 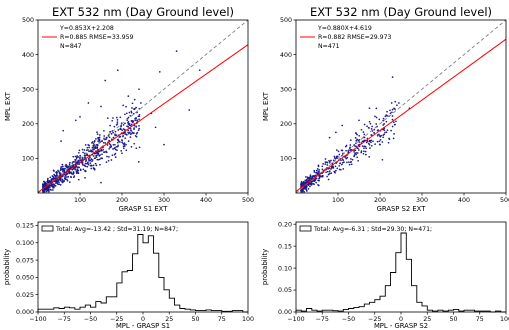 I want to click on scatter-s1-legend-line-3: N=847, so click(x=71, y=46).